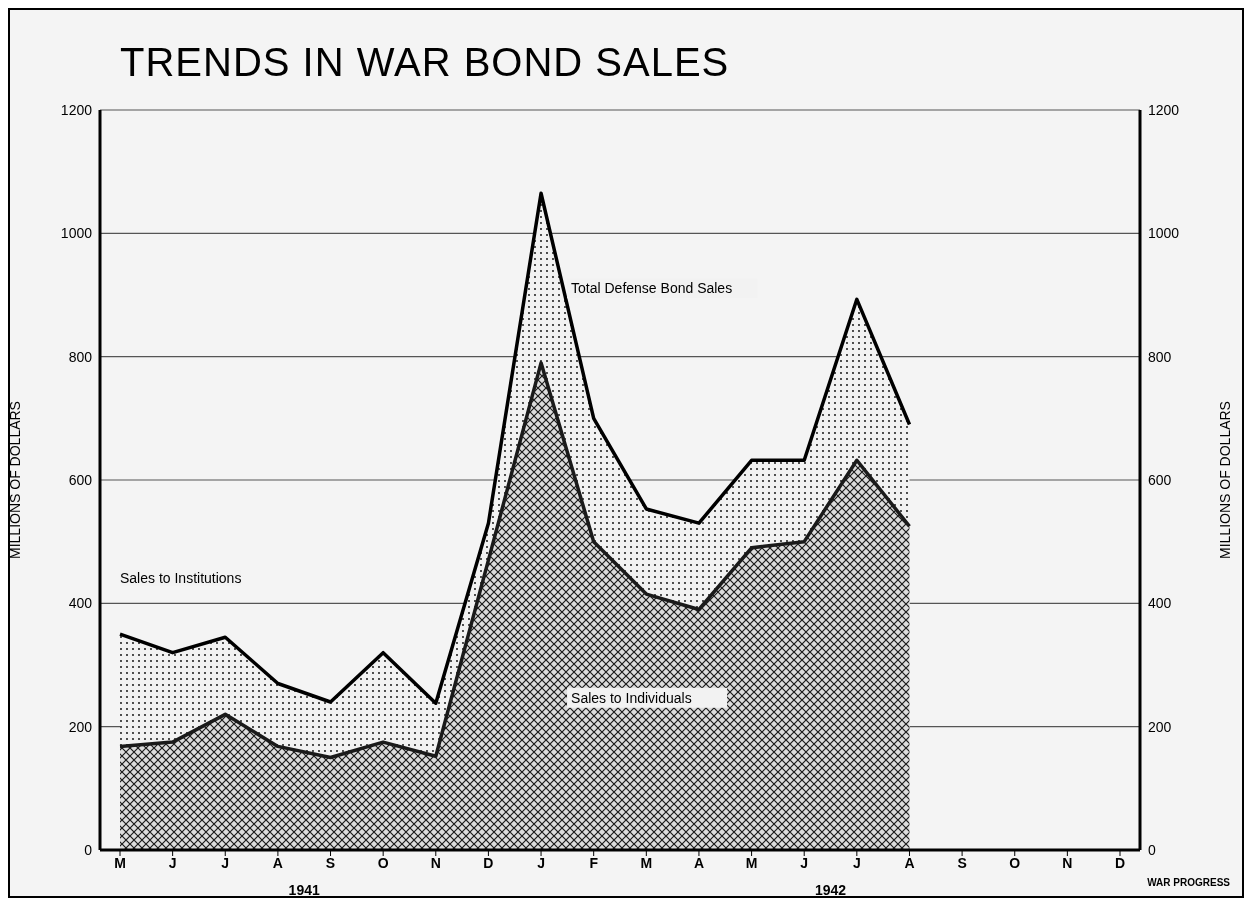 The width and height of the screenshot is (1254, 909). I want to click on y-tick-label: 800, so click(80, 356).